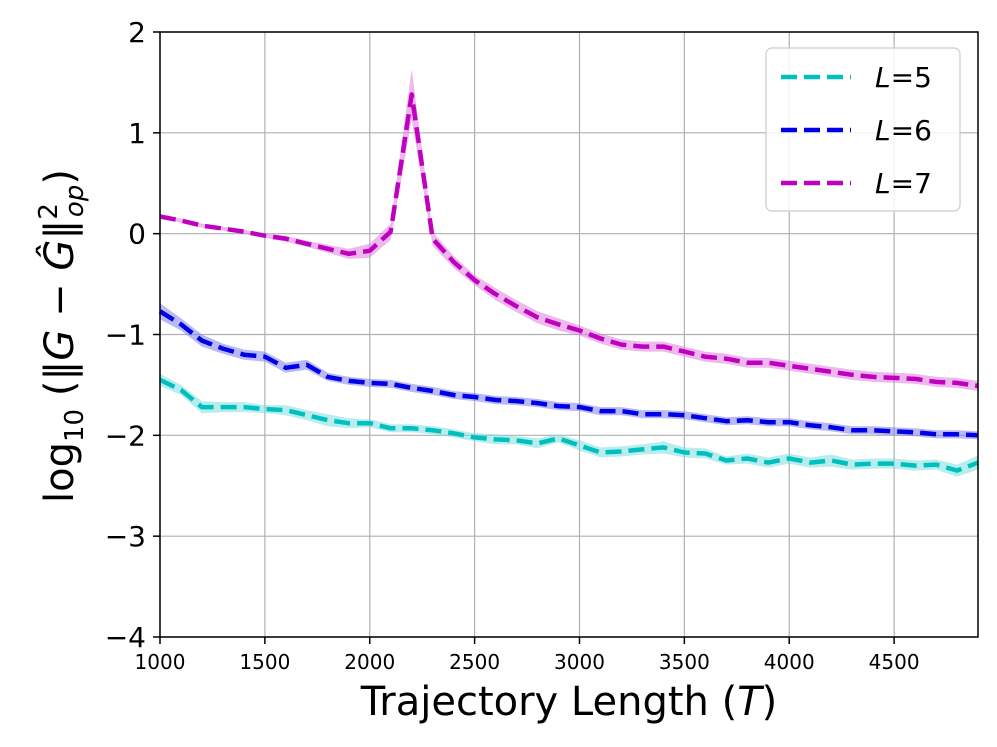  I want to click on x-axis-ticks: 1000 1500 2000 2500 3000 3500 4000 4500, so click(527, 655).